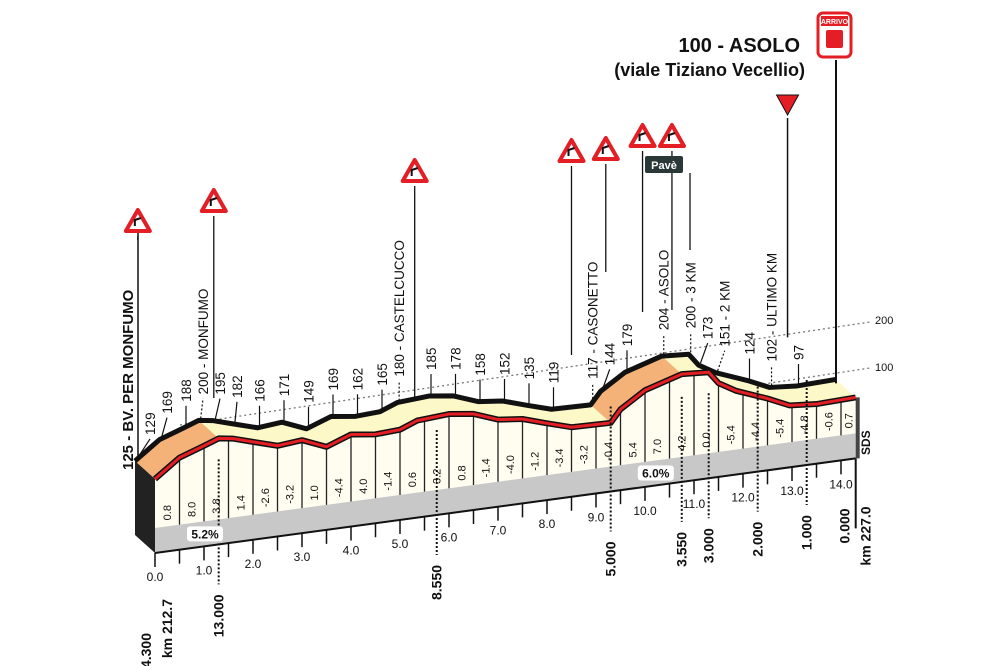 The width and height of the screenshot is (989, 666). I want to click on grade-badge-text: 6.0%, so click(656, 474).